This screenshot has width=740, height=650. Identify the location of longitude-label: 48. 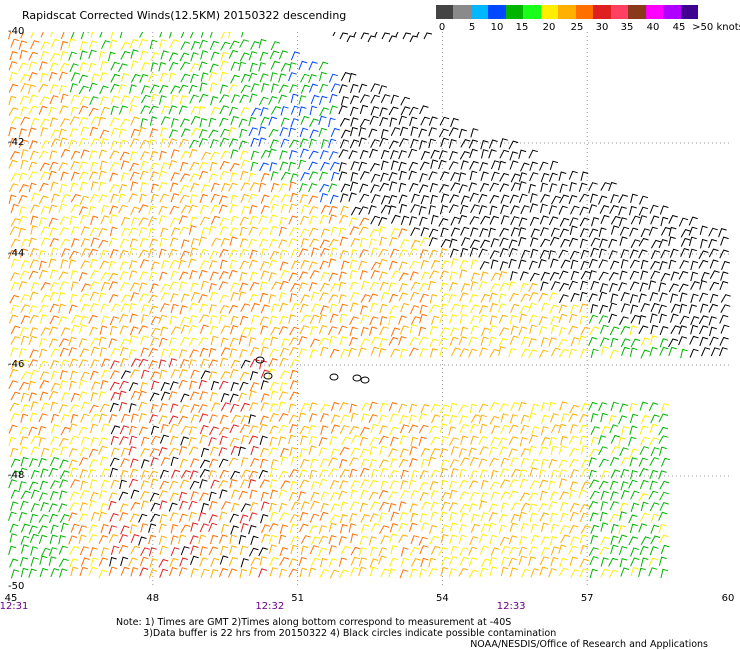
(153, 598).